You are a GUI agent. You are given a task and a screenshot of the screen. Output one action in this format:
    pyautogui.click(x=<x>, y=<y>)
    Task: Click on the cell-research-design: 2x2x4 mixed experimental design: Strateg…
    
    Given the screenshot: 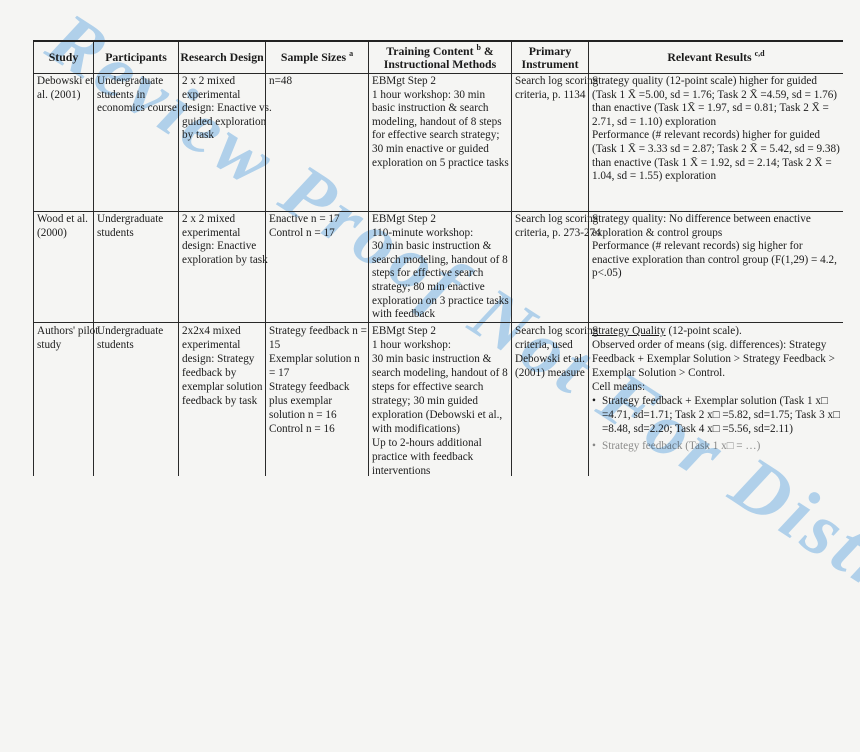 What is the action you would take?
    pyautogui.click(x=221, y=399)
    